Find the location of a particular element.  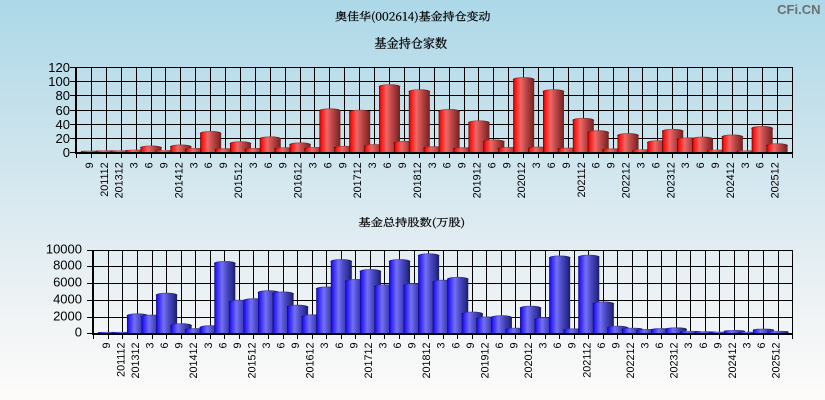

svg-text: 202512 is located at coordinates (777, 361).